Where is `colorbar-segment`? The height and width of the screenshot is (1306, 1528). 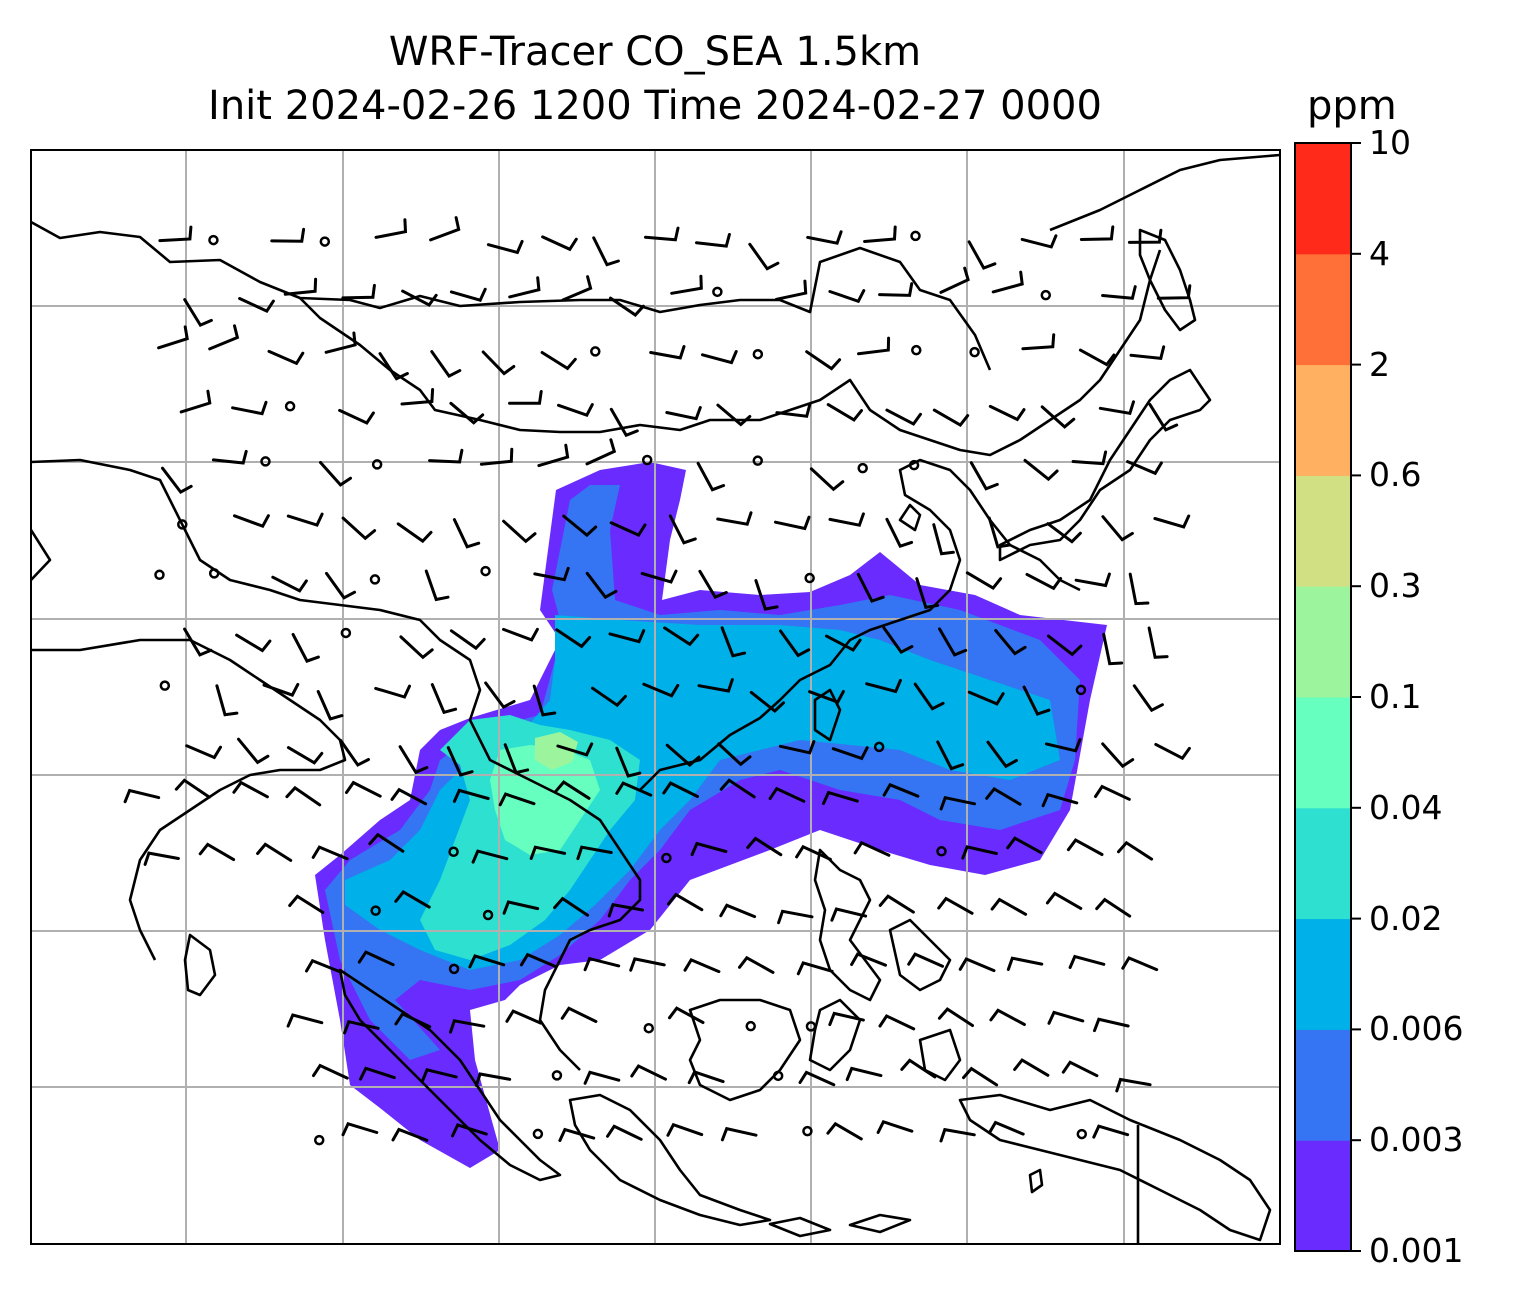 colorbar-segment is located at coordinates (1323, 974).